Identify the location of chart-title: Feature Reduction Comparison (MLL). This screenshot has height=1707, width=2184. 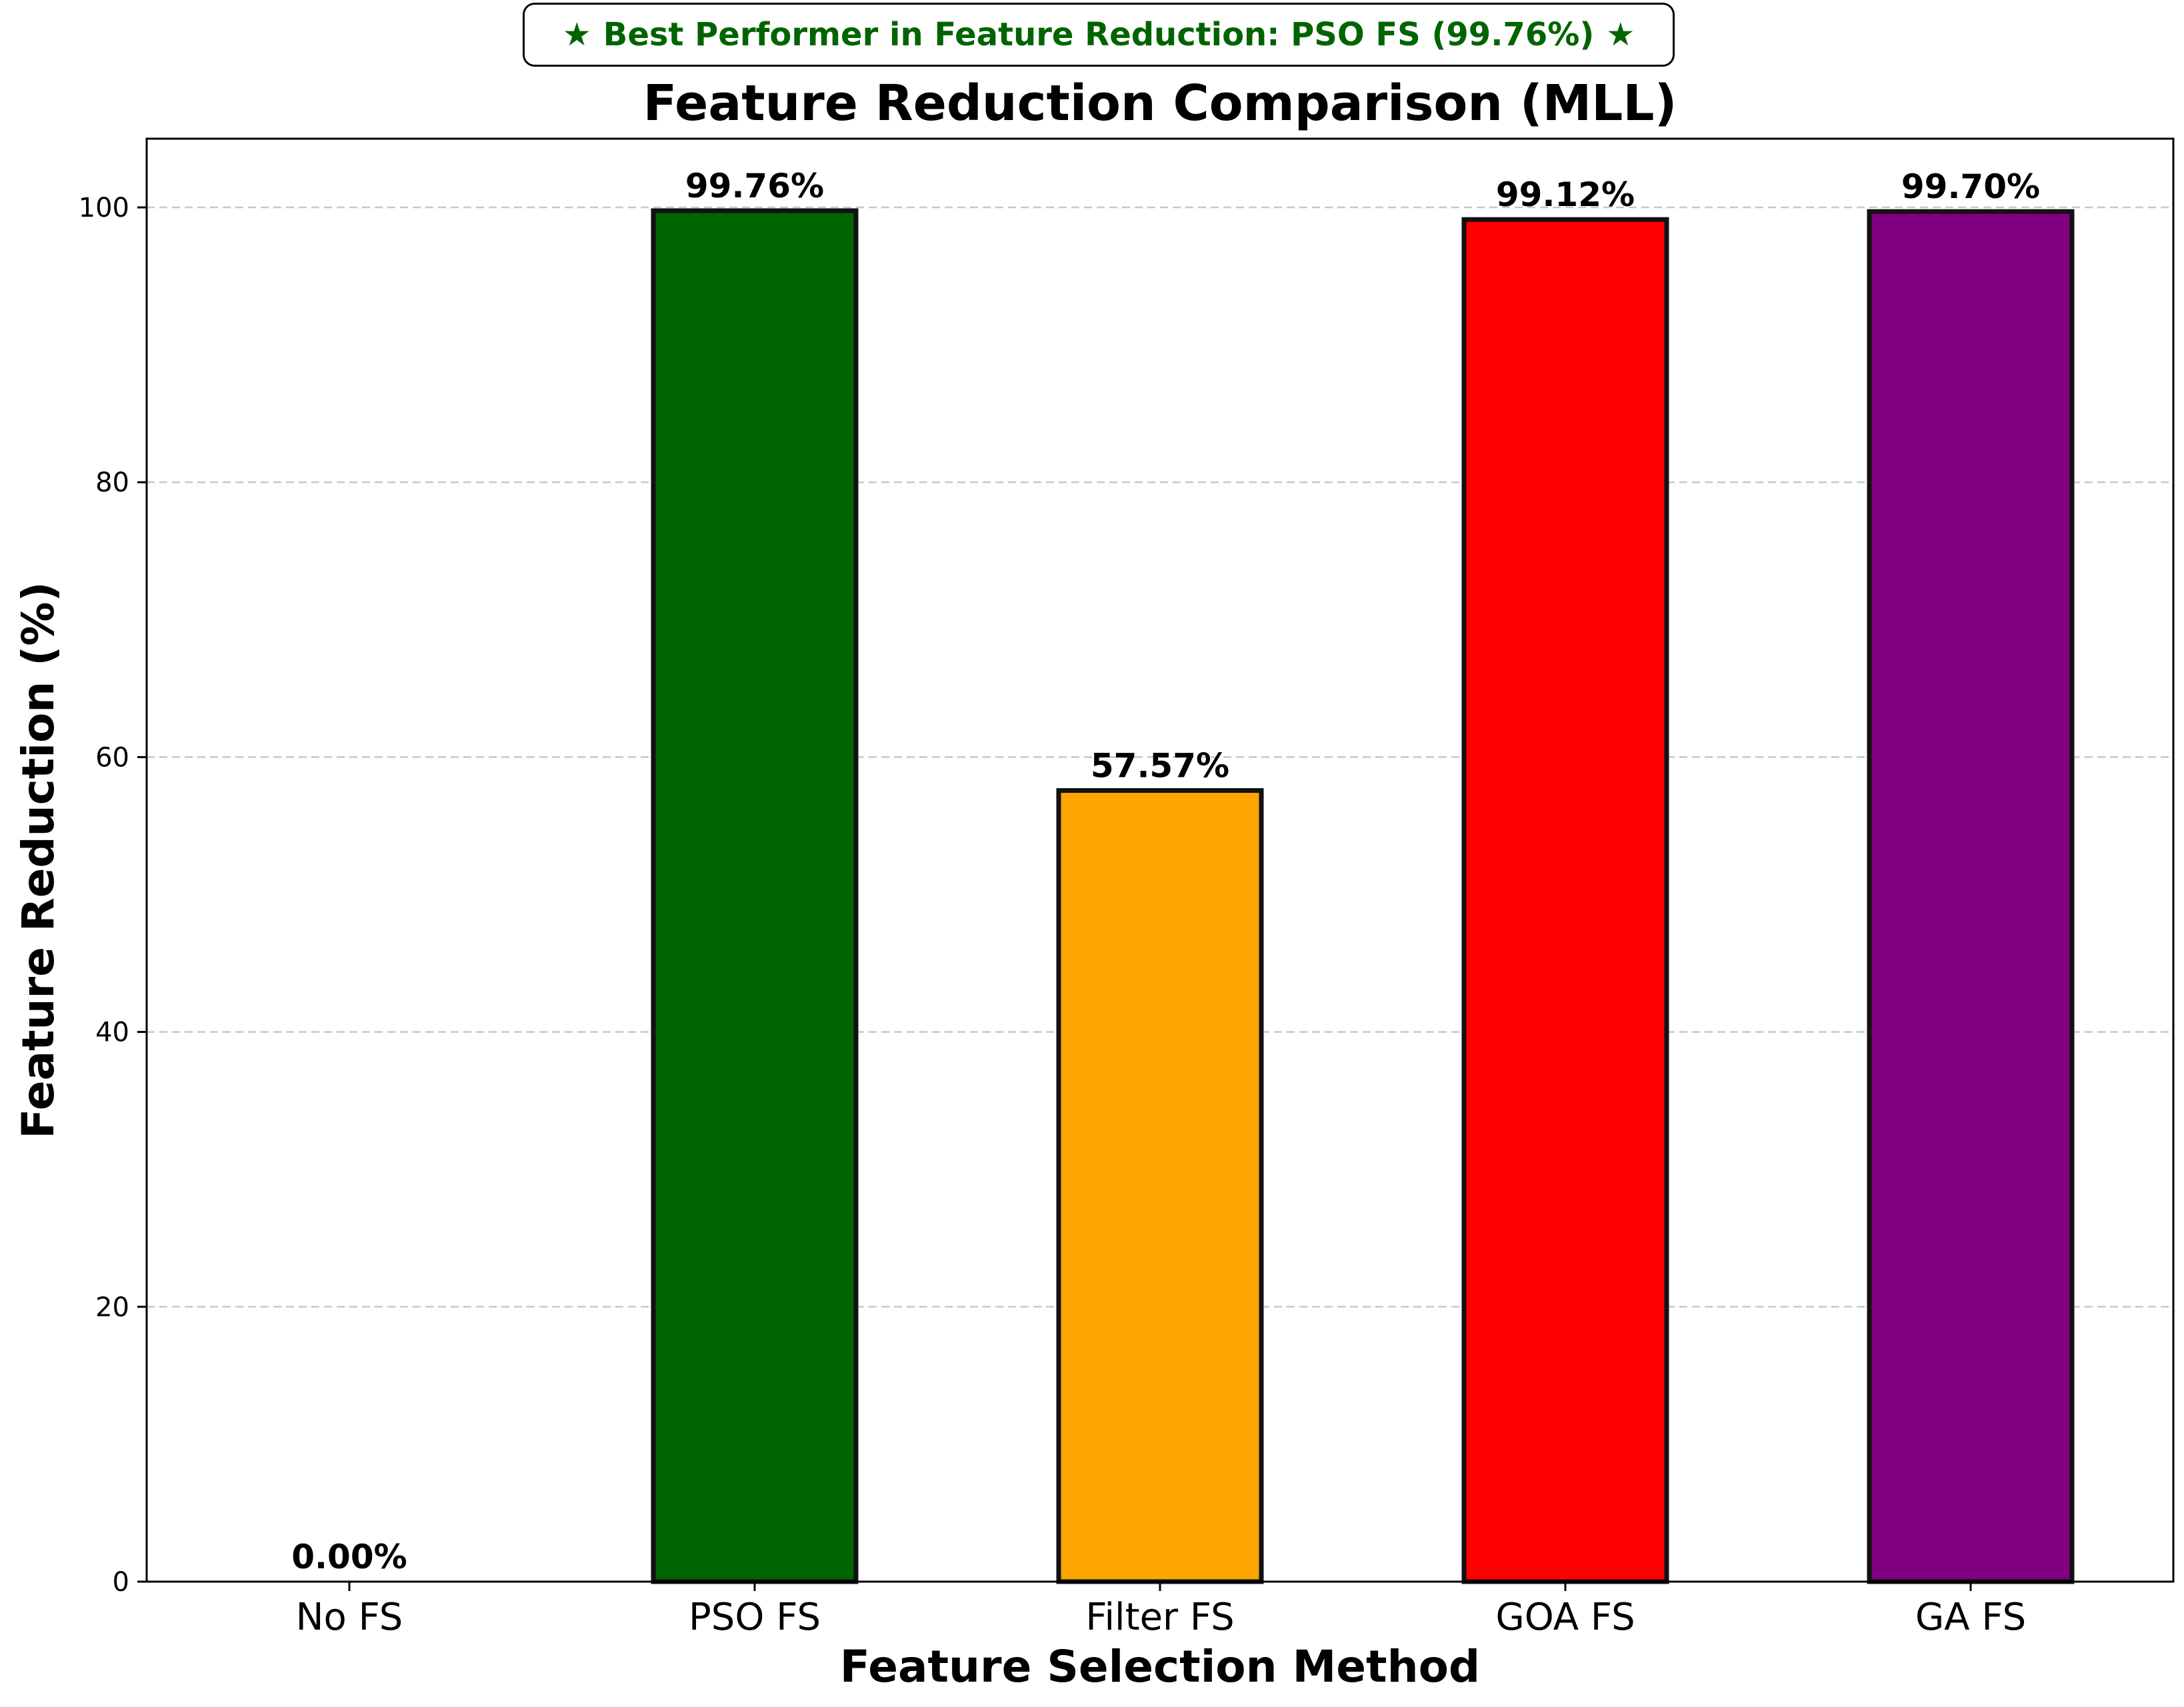
(1160, 103).